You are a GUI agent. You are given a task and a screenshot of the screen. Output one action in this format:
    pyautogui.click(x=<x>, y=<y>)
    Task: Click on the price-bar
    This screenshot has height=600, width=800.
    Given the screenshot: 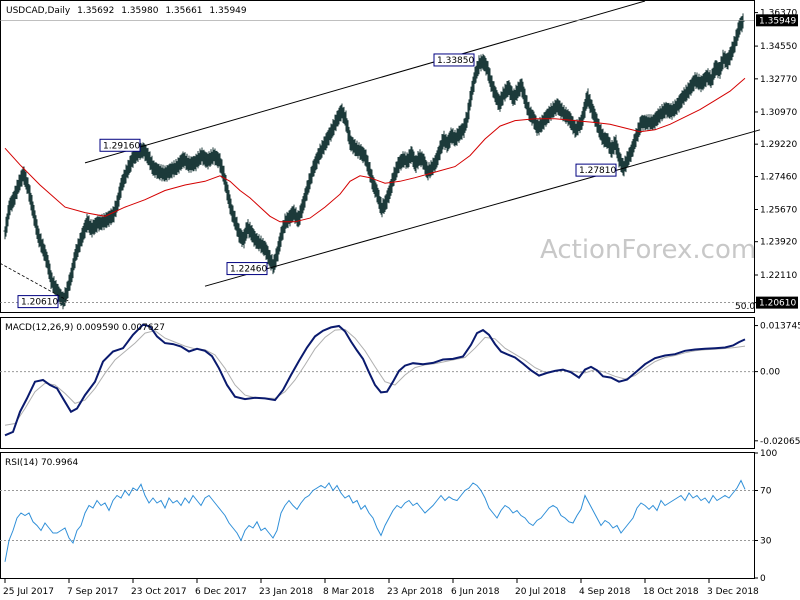 What is the action you would take?
    pyautogui.click(x=743, y=21)
    